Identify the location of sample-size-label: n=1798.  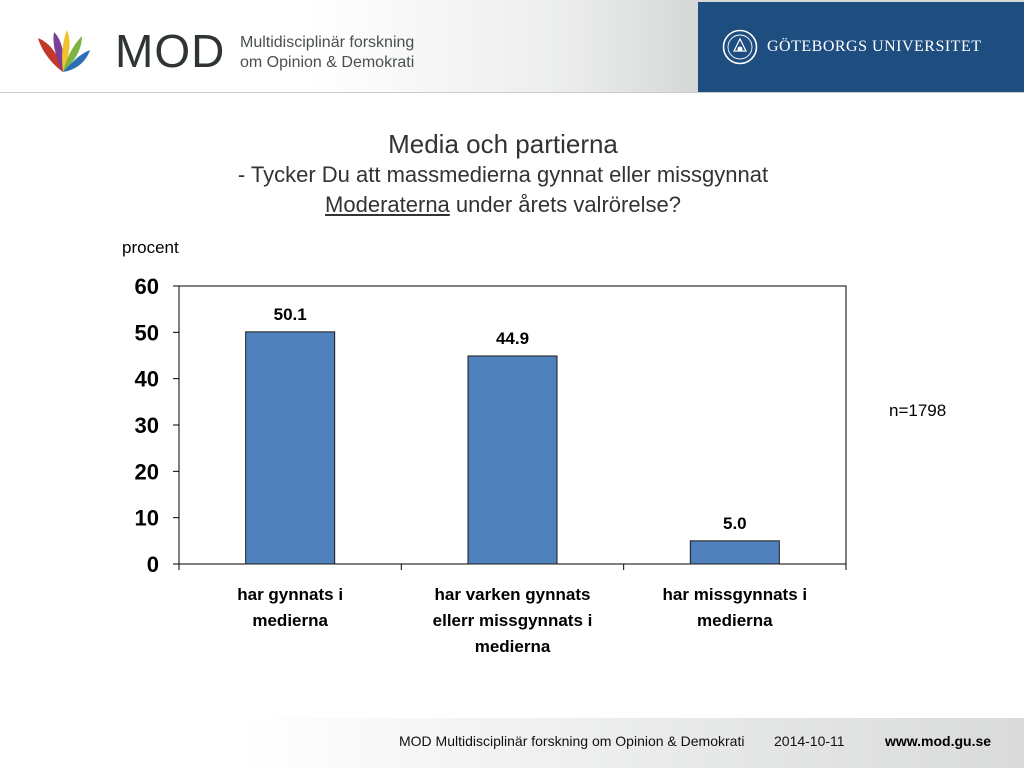
(918, 410).